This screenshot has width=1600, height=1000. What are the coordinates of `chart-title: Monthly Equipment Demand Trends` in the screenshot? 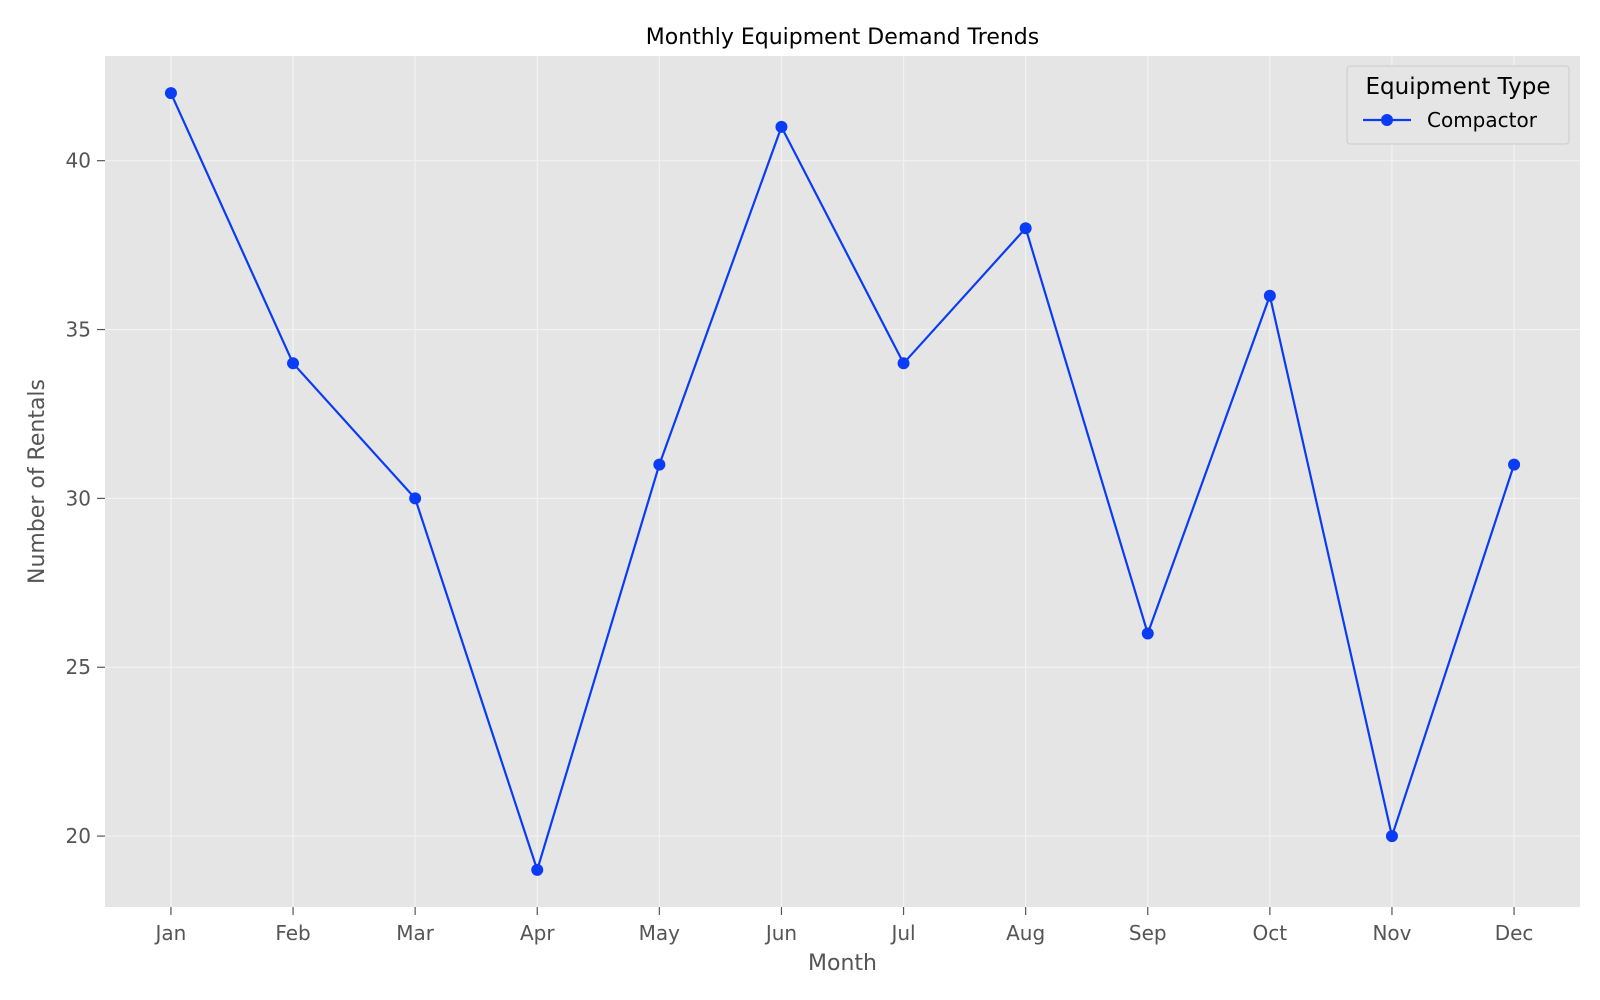 It's located at (842, 37).